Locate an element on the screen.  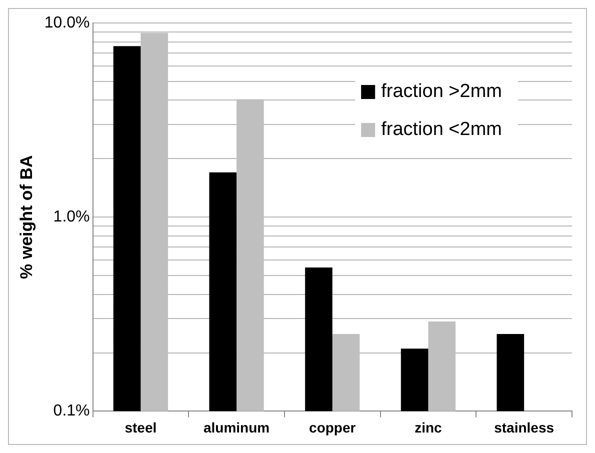
x-tick-label: steel is located at coordinates (140, 427).